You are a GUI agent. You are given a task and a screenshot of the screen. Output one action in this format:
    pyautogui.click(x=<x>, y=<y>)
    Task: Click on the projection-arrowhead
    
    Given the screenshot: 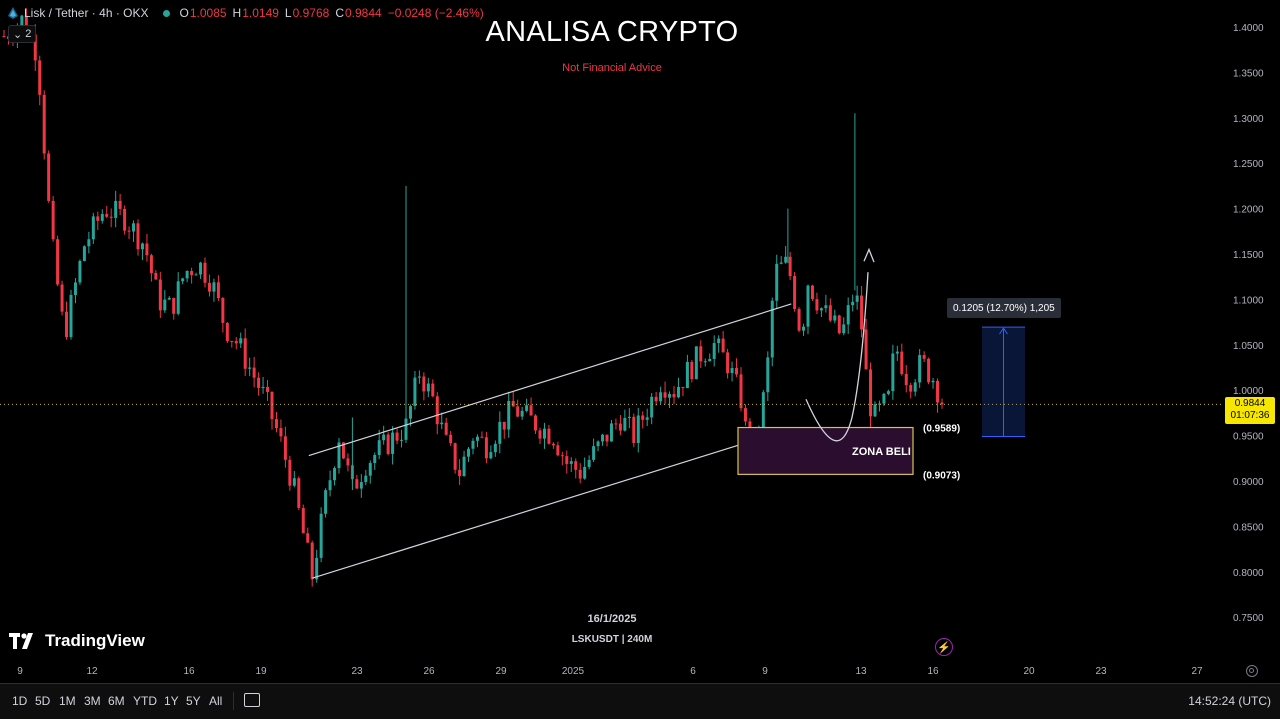 What is the action you would take?
    pyautogui.click(x=869, y=255)
    